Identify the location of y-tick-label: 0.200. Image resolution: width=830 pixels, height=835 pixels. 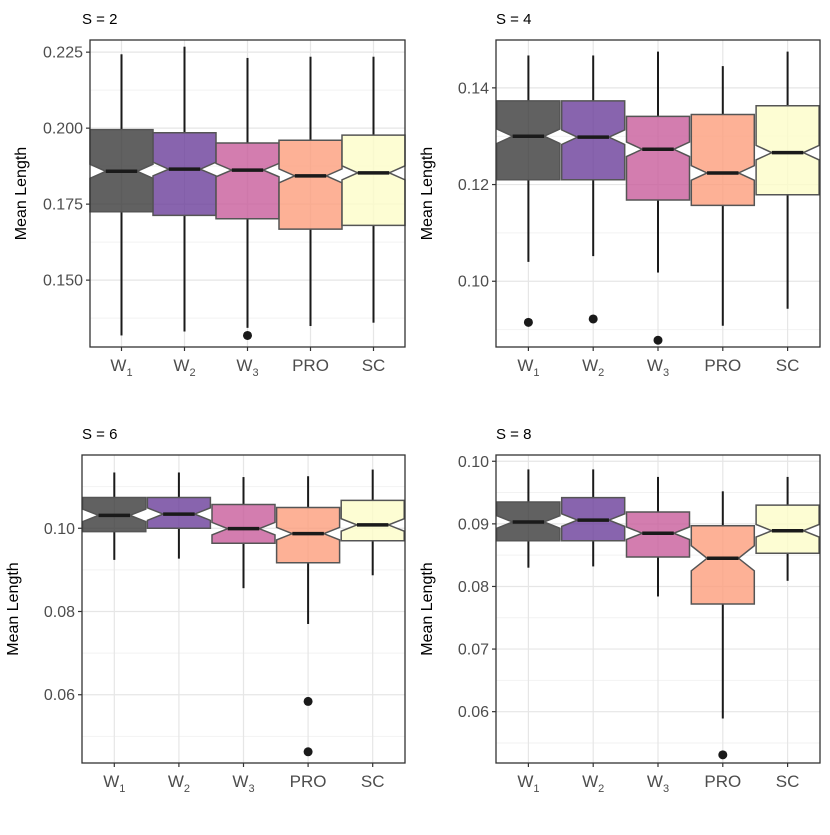
(63, 129).